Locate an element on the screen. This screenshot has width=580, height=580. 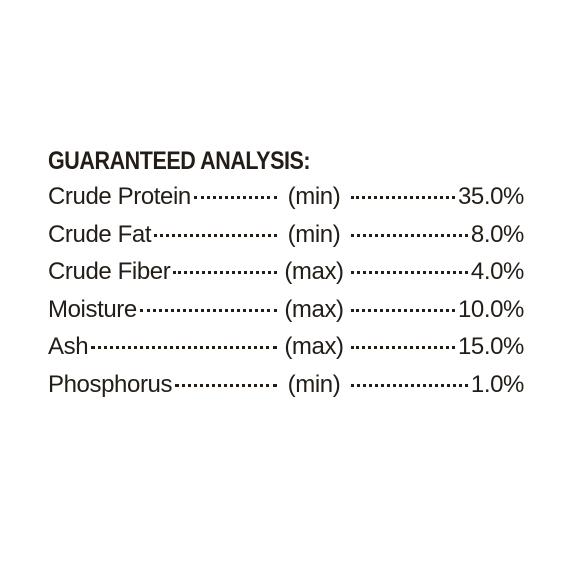
nutrient-cell: Crude Protein is located at coordinates (164, 197).